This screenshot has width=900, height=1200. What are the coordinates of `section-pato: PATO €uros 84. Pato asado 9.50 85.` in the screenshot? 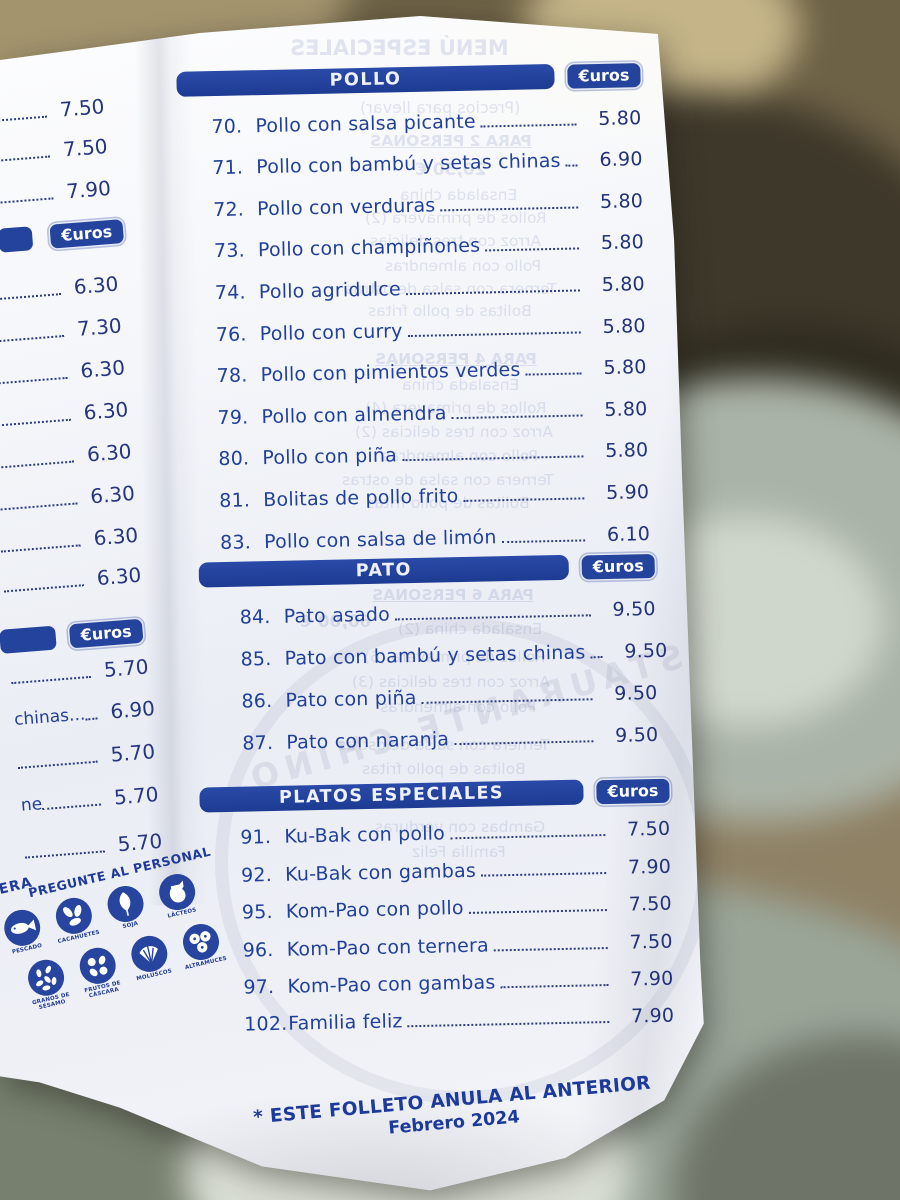 It's located at (433, 654).